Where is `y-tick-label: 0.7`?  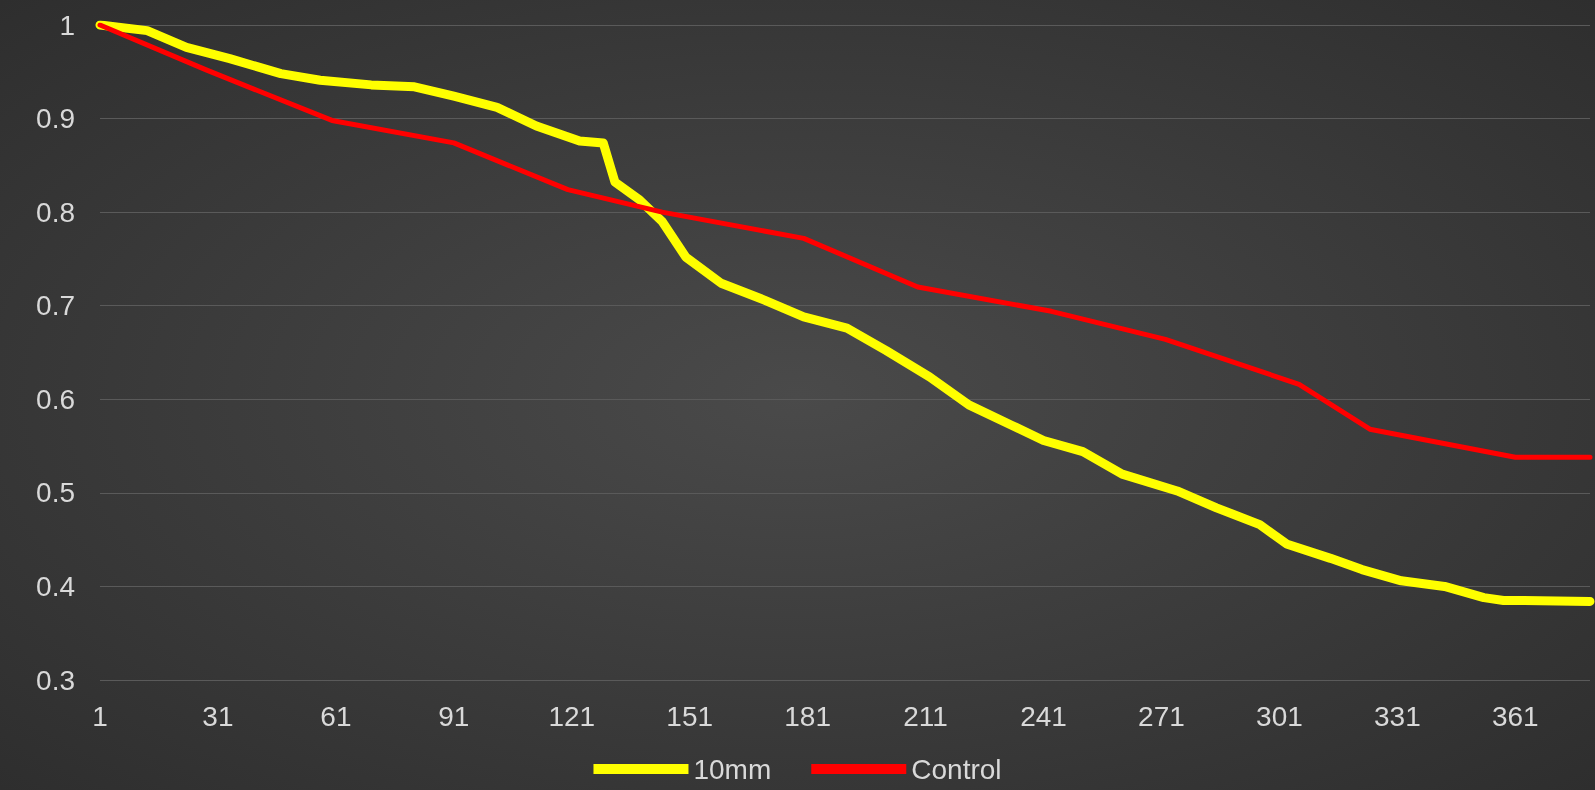 y-tick-label: 0.7 is located at coordinates (55, 306).